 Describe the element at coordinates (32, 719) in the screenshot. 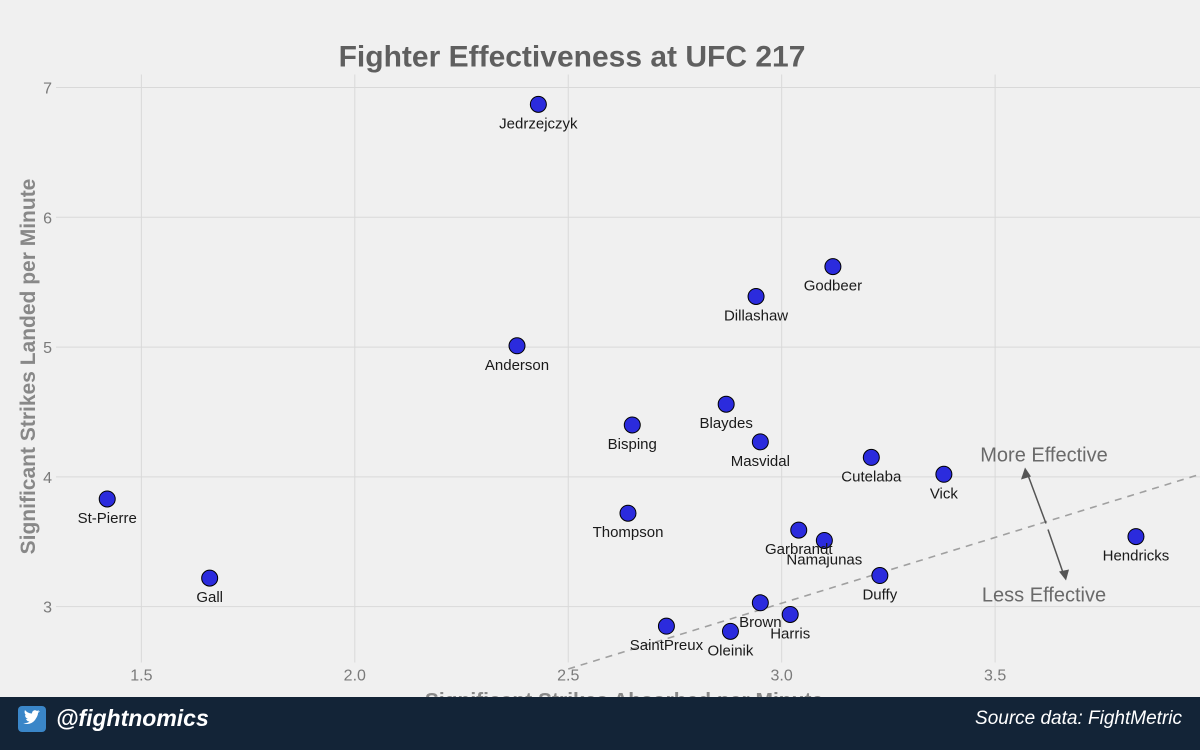

I see `twitter-bird-icon` at that location.